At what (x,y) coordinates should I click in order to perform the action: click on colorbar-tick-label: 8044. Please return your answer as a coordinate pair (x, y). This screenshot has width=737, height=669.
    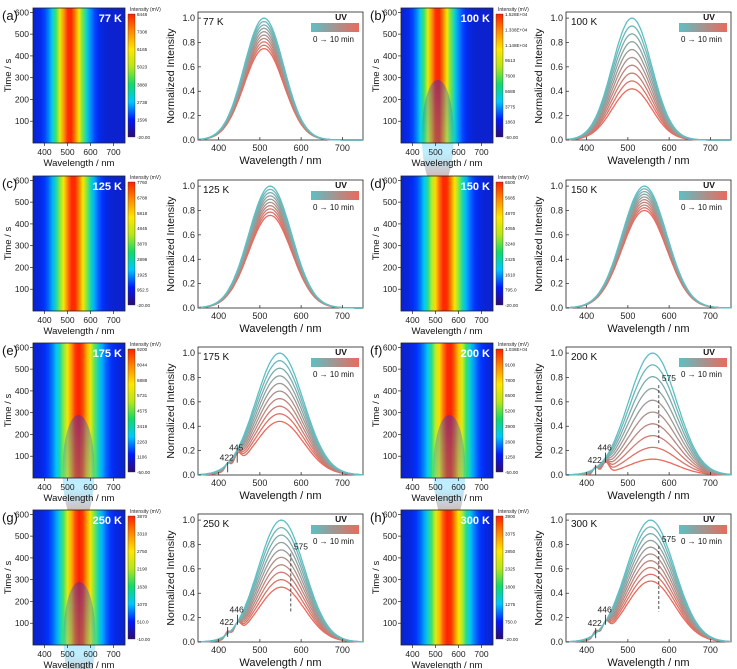
    Looking at the image, I should click on (142, 364).